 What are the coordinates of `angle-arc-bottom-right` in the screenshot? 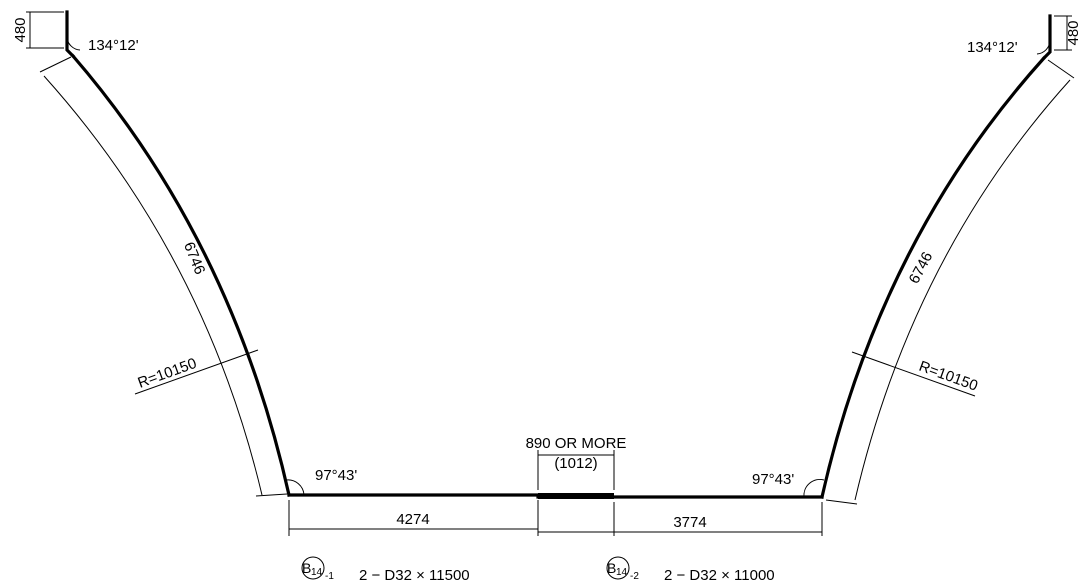 It's located at (814, 488).